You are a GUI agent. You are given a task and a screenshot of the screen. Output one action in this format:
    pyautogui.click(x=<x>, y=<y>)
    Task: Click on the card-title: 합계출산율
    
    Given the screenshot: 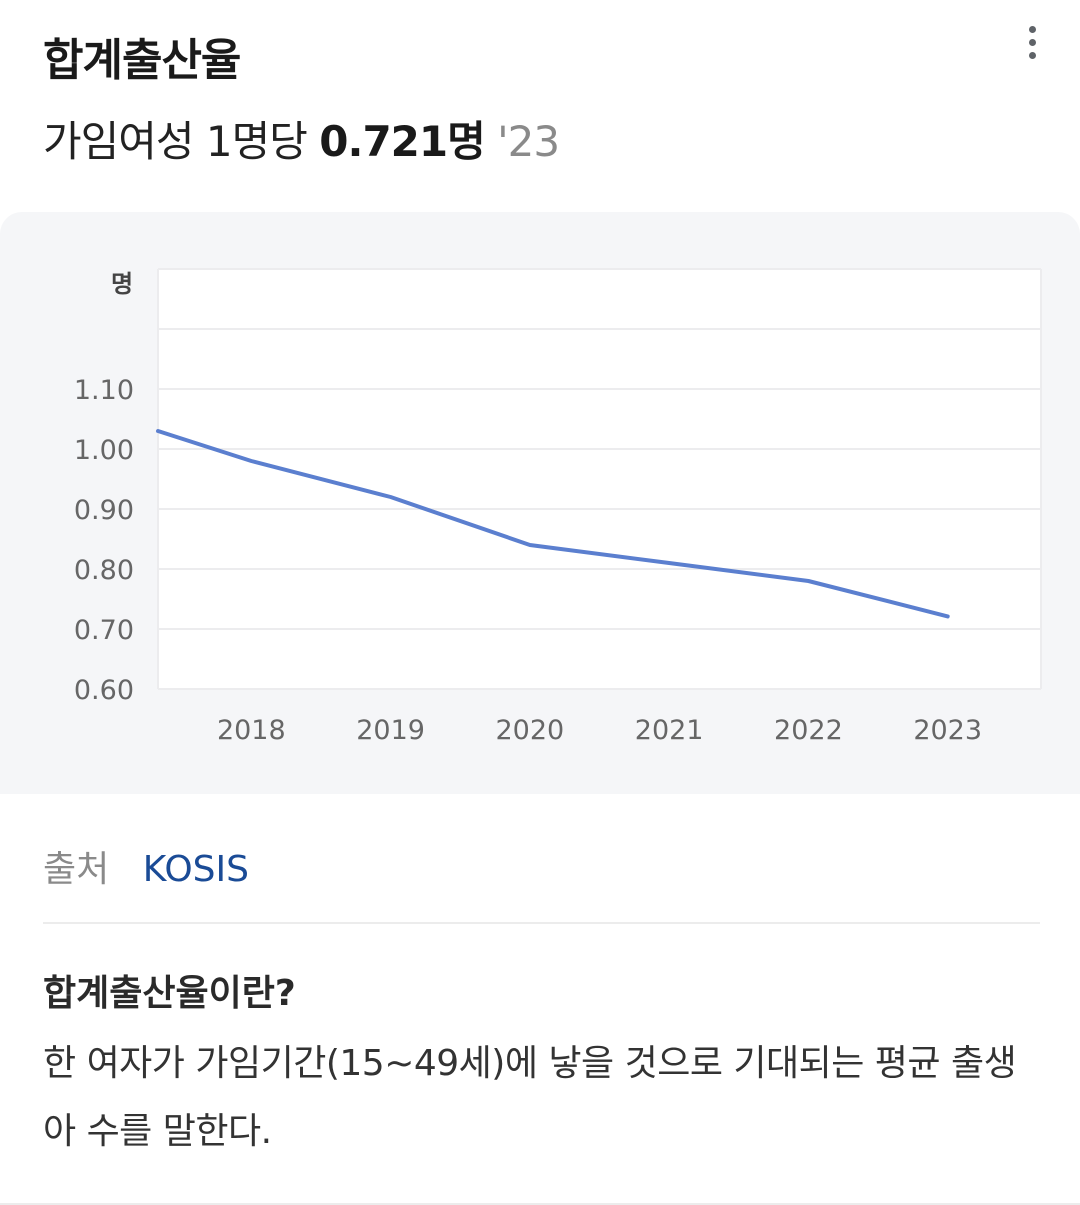 What is the action you would take?
    pyautogui.click(x=142, y=60)
    